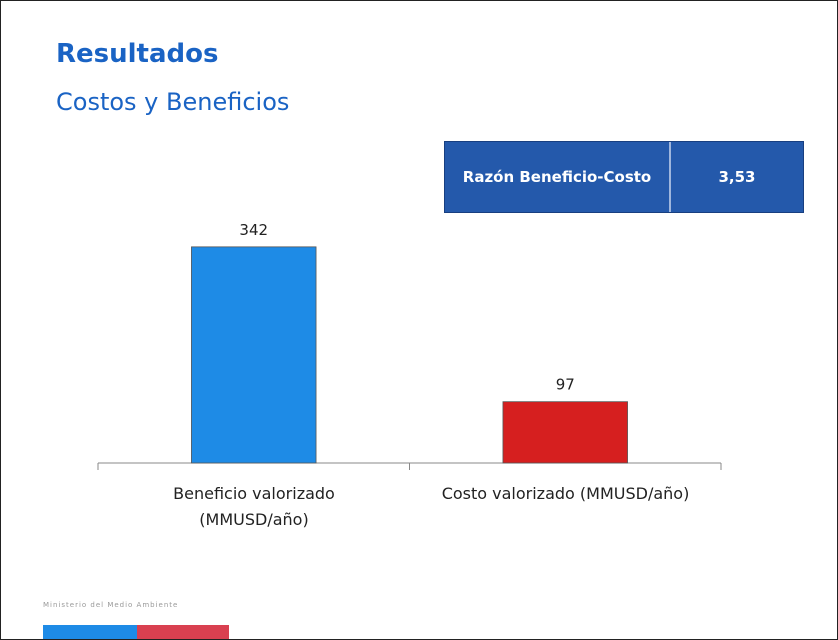 The height and width of the screenshot is (640, 838). What do you see at coordinates (254, 506) in the screenshot?
I see `x-tick-label: Beneficio valorizado (MMUSD/año)` at bounding box center [254, 506].